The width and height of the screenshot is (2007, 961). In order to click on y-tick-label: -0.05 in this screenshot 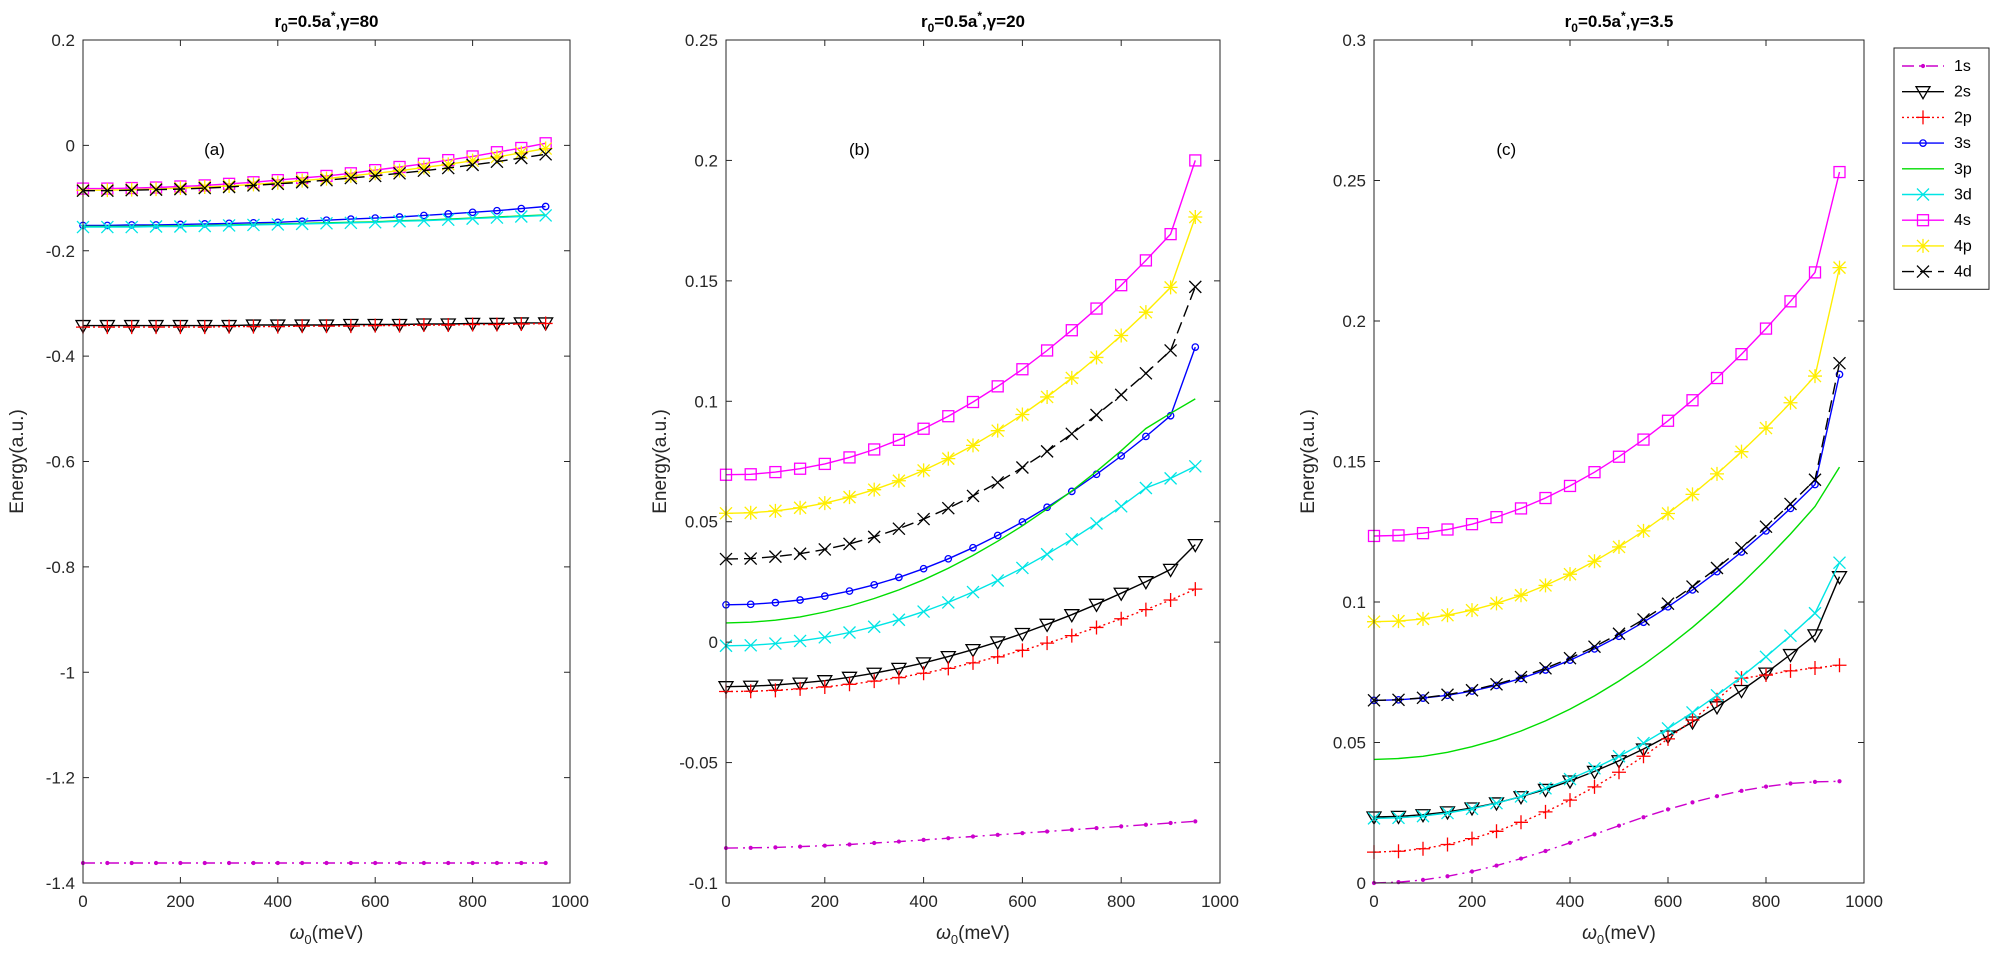, I will do `click(698, 763)`.